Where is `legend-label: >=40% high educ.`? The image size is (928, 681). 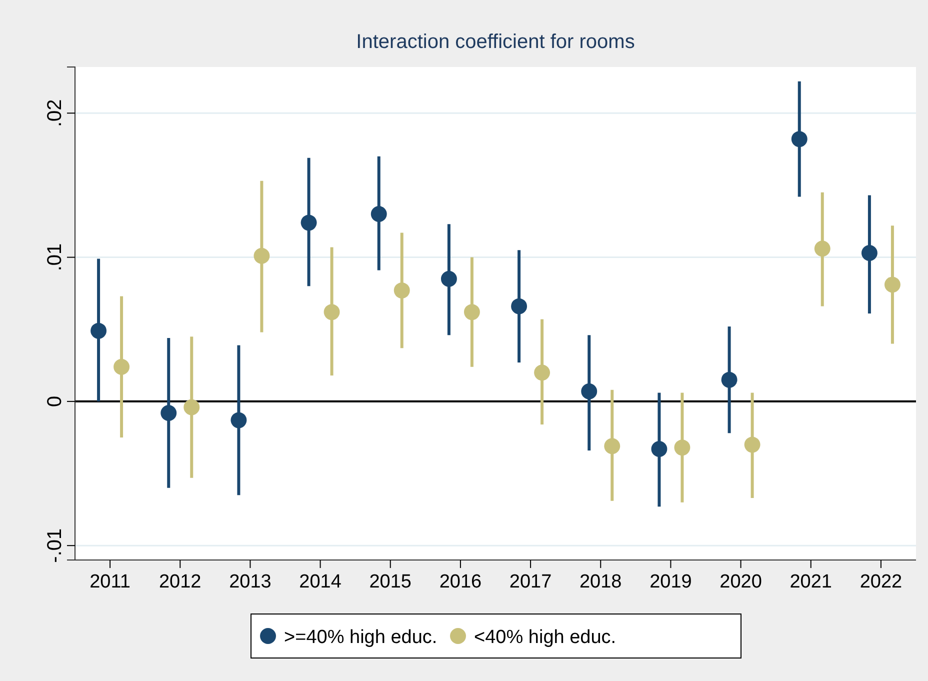
legend-label: >=40% high educ. is located at coordinates (361, 637).